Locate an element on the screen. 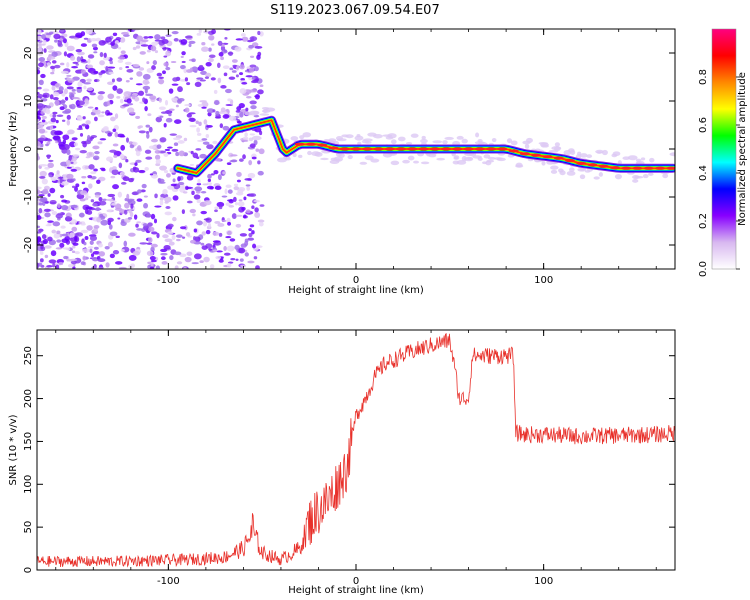  colorbar-tick-label: 0.0 is located at coordinates (703, 269).